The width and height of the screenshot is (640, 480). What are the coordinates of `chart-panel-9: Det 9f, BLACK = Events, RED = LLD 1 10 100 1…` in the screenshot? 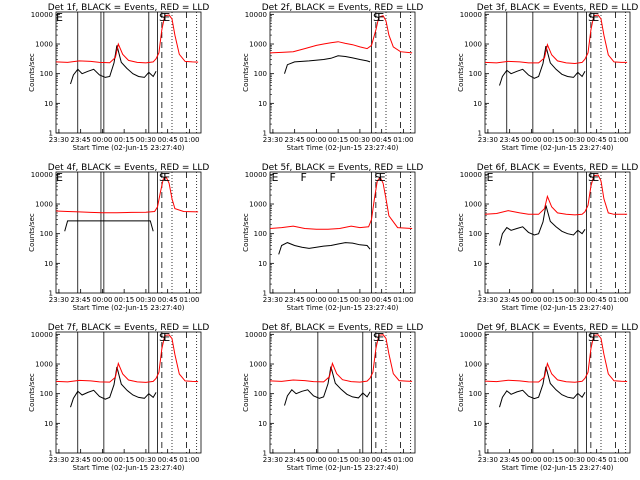 It's located at (547, 397).